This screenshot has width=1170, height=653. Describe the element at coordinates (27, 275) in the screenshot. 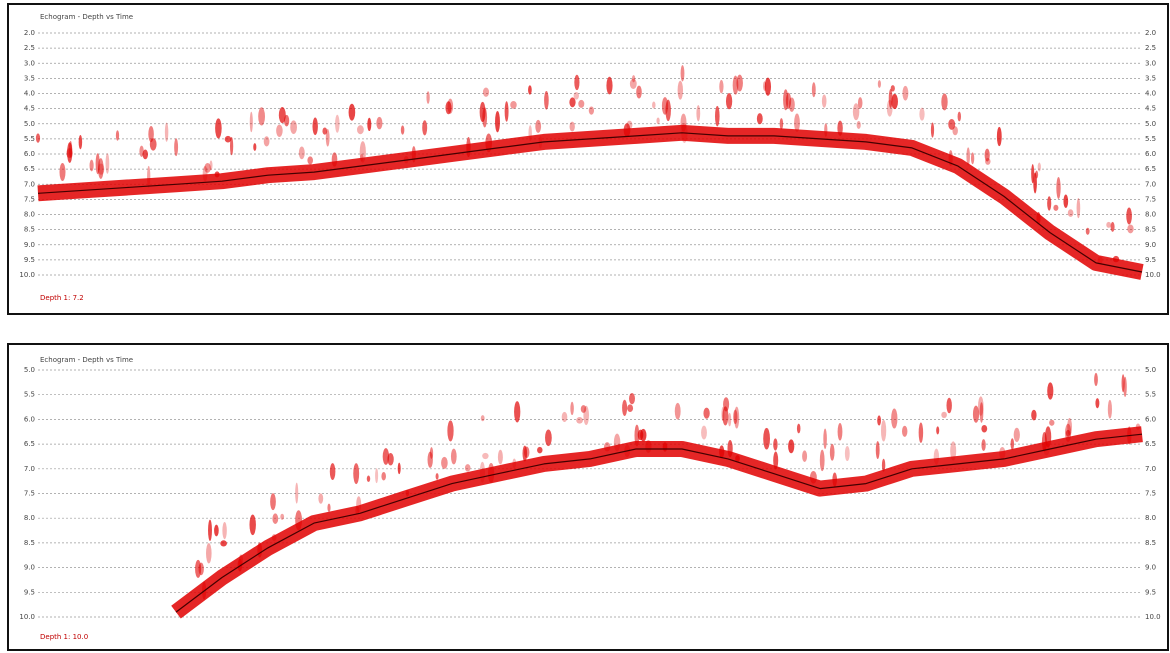

I see `y-tick-label: 10.0` at that location.